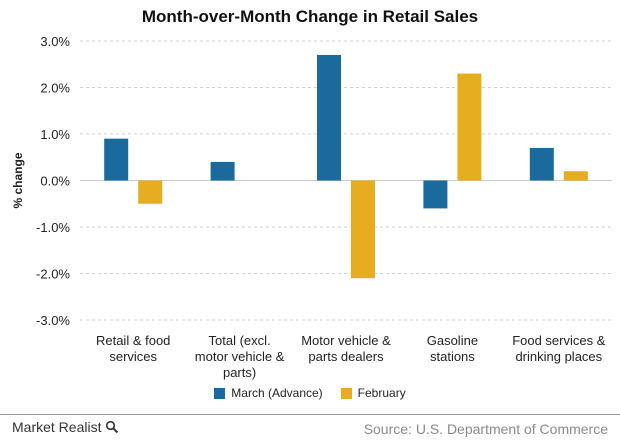 Image resolution: width=620 pixels, height=443 pixels. What do you see at coordinates (310, 414) in the screenshot?
I see `footer-divider` at bounding box center [310, 414].